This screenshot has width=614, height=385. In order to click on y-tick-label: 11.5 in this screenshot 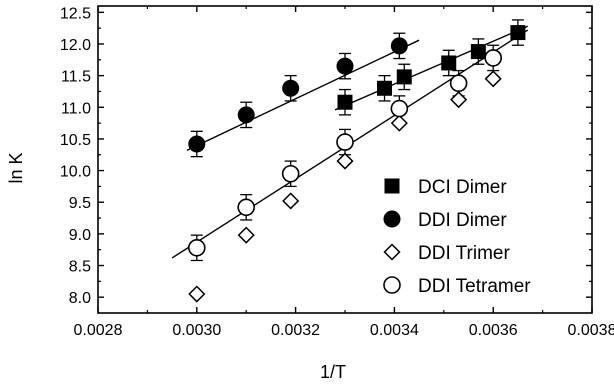, I will do `click(76, 77)`.